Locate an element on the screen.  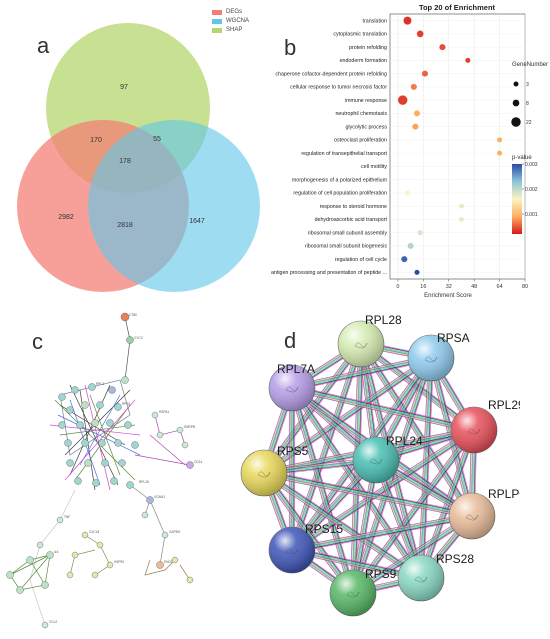
enrichment-y-tick-label: dehydroascorbic acid transport is located at coordinates (351, 220).